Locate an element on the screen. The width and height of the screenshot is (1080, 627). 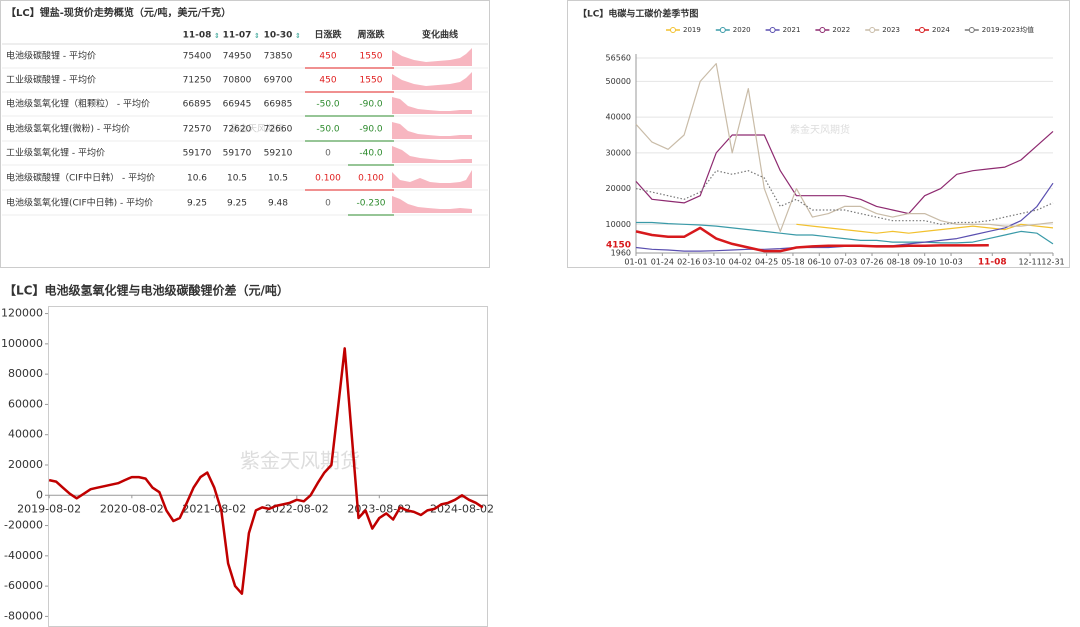
x-tick-label: 2021-08-02 is located at coordinates (214, 508).